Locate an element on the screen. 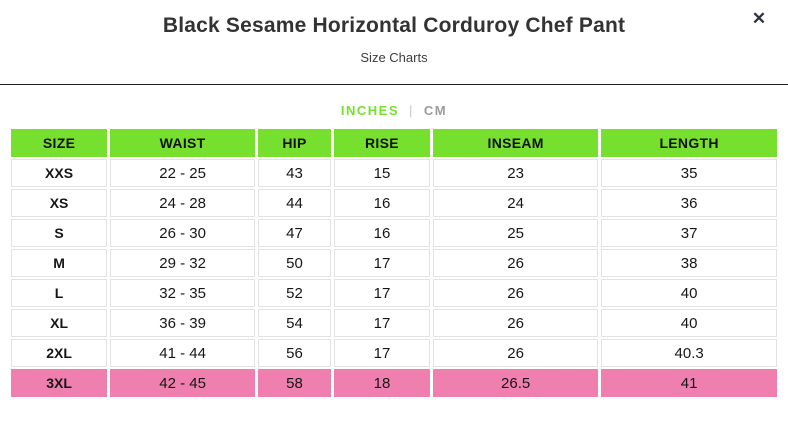 Image resolution: width=788 pixels, height=438 pixels. table-row-2xl: 2XL 41 - 44 56 17 26 40.3 is located at coordinates (394, 353).